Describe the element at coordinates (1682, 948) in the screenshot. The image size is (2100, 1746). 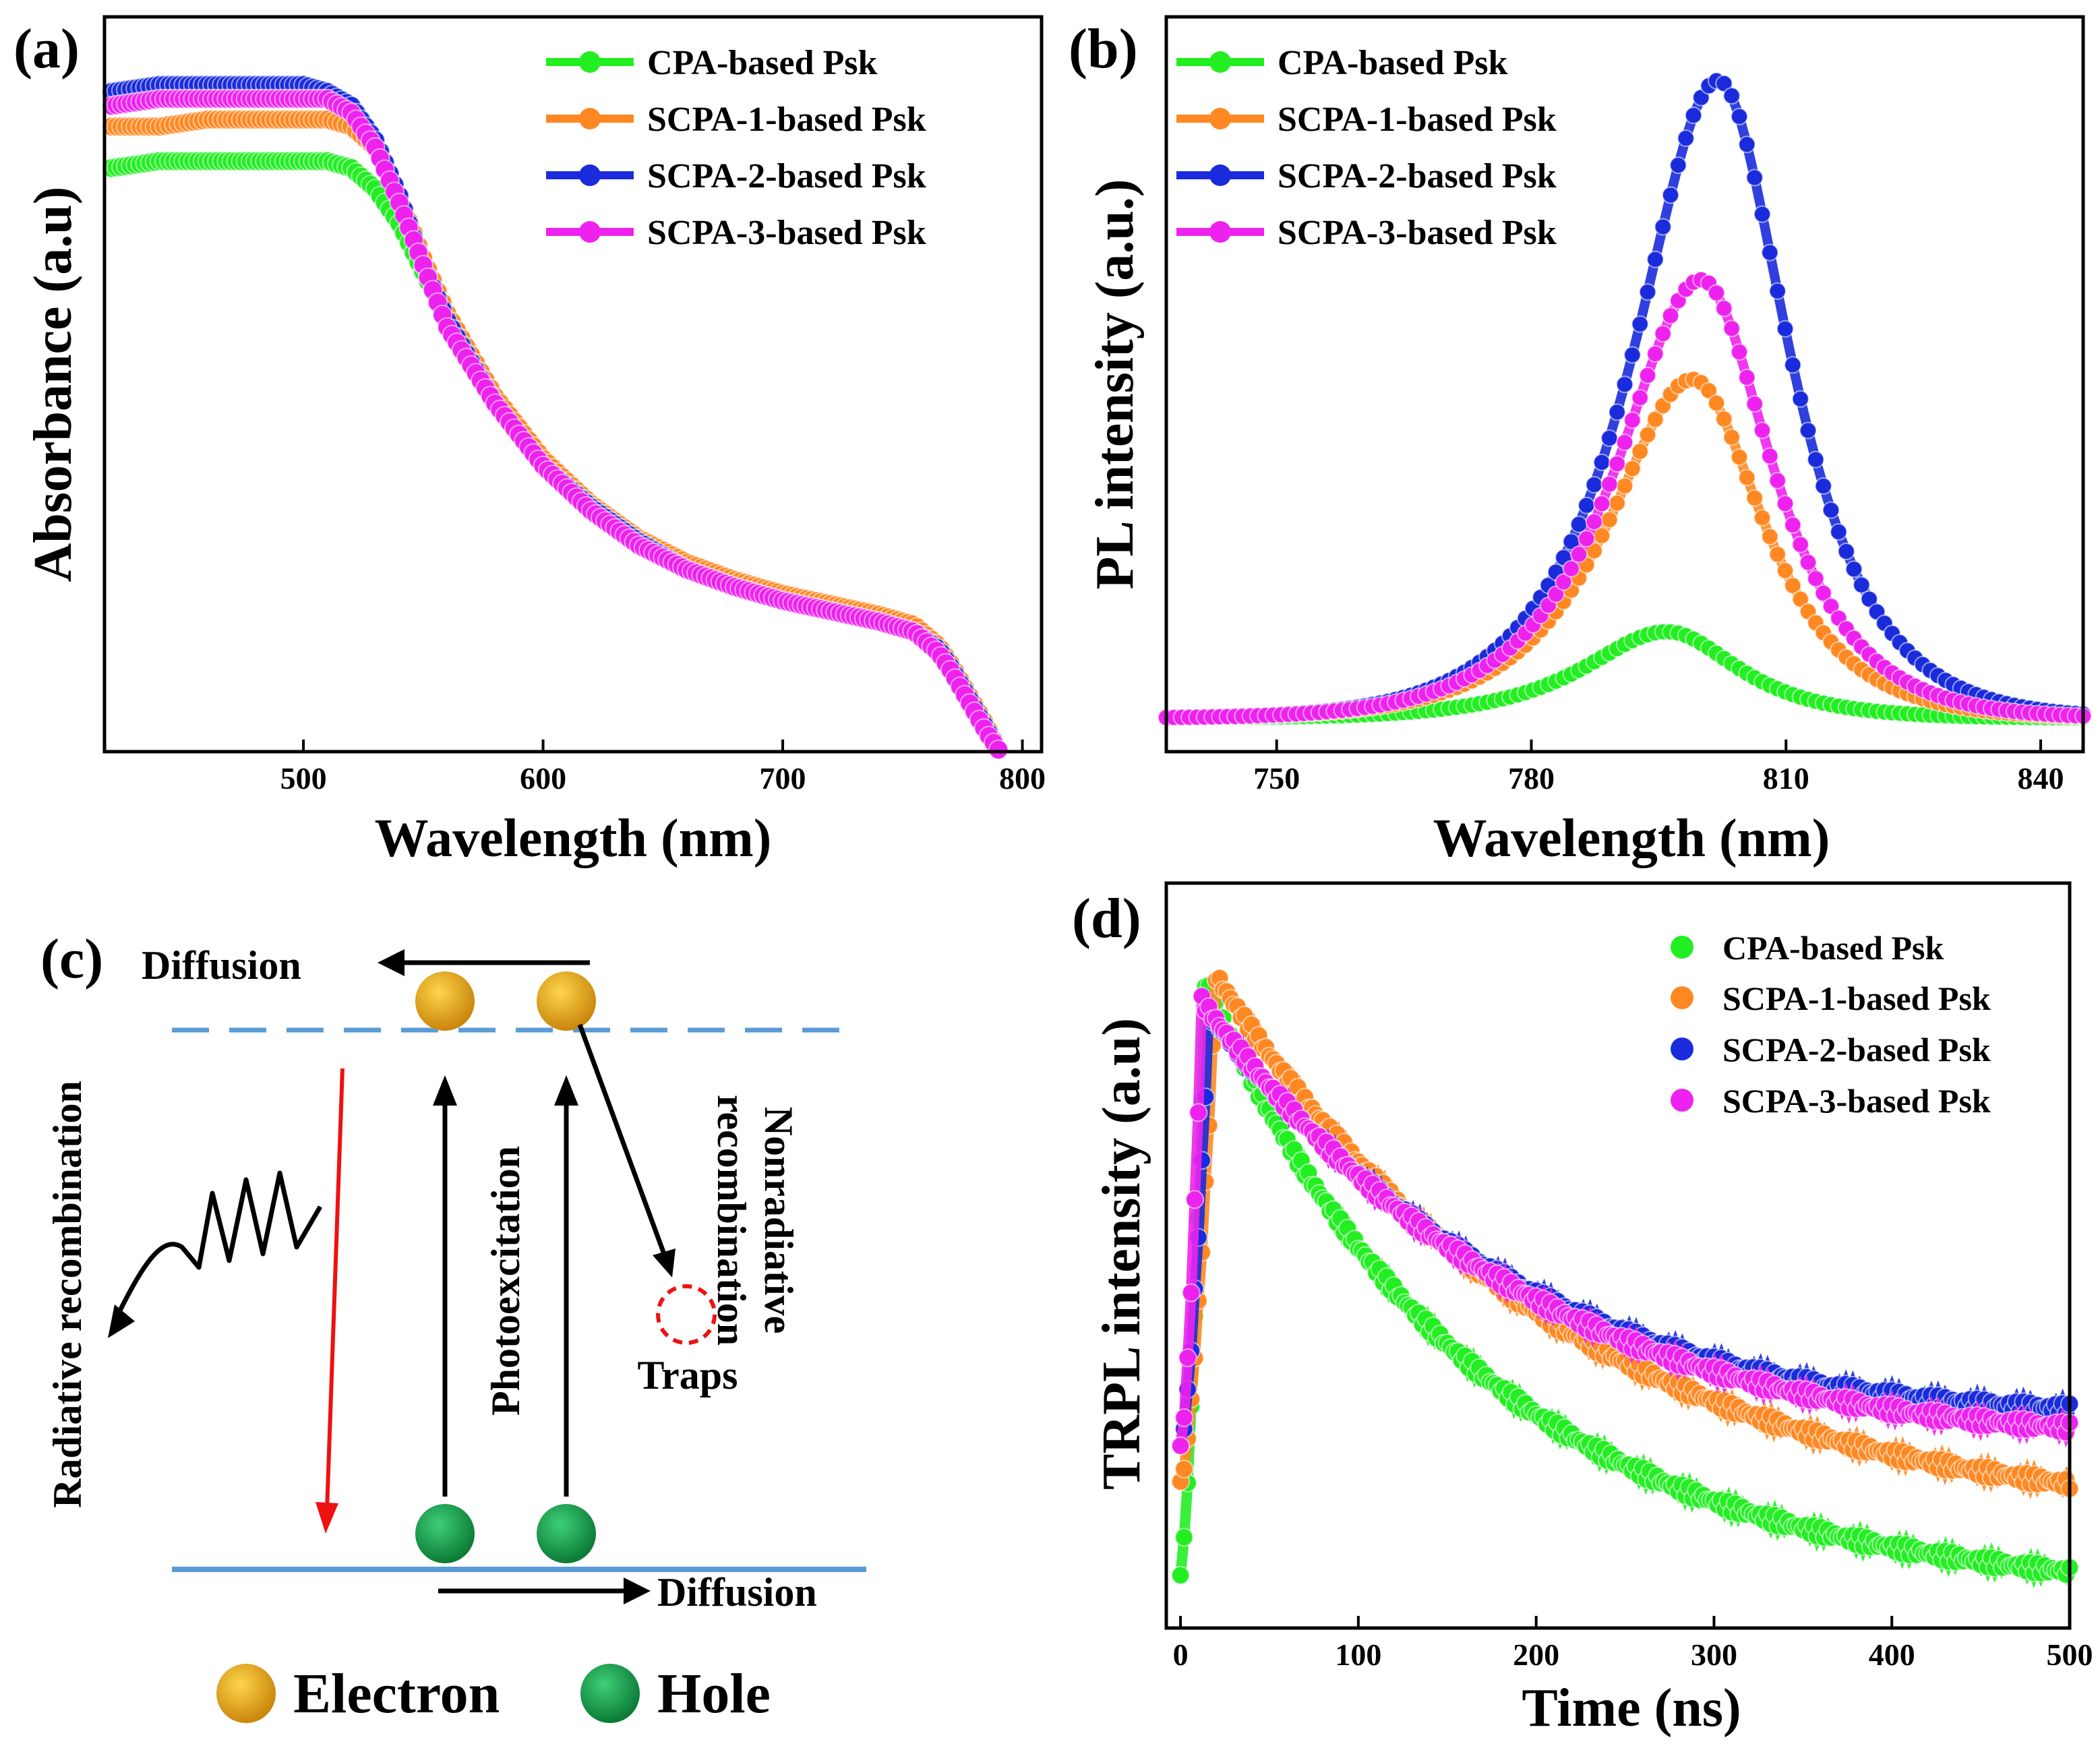
I see `legend-d-marker-cpa` at that location.